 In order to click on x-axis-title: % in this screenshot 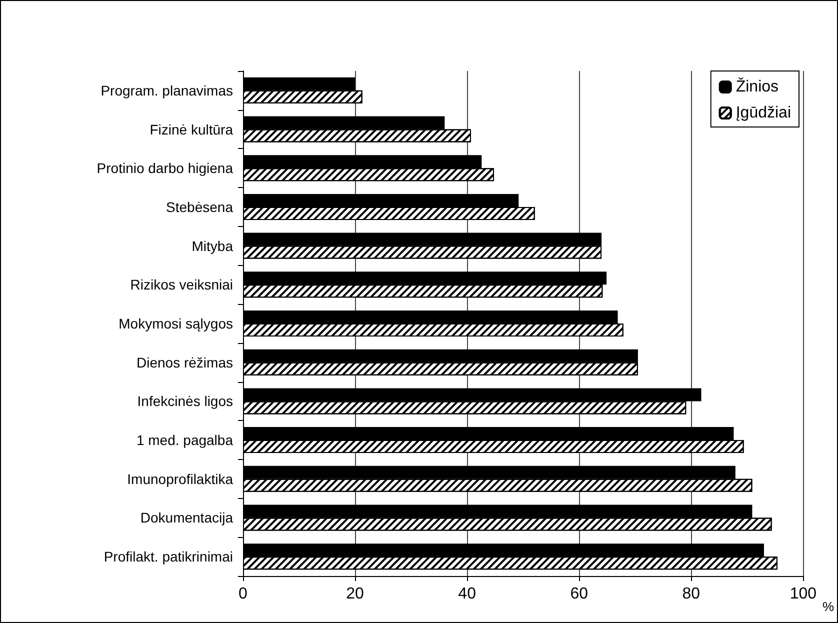, I will do `click(828, 606)`.